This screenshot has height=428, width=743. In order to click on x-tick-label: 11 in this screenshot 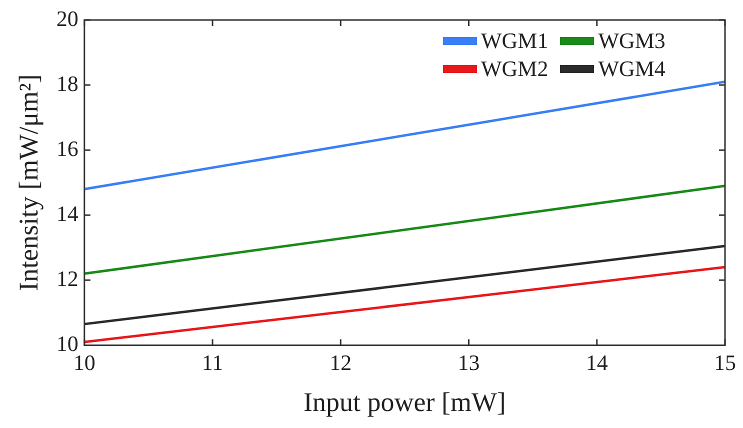, I will do `click(213, 363)`.